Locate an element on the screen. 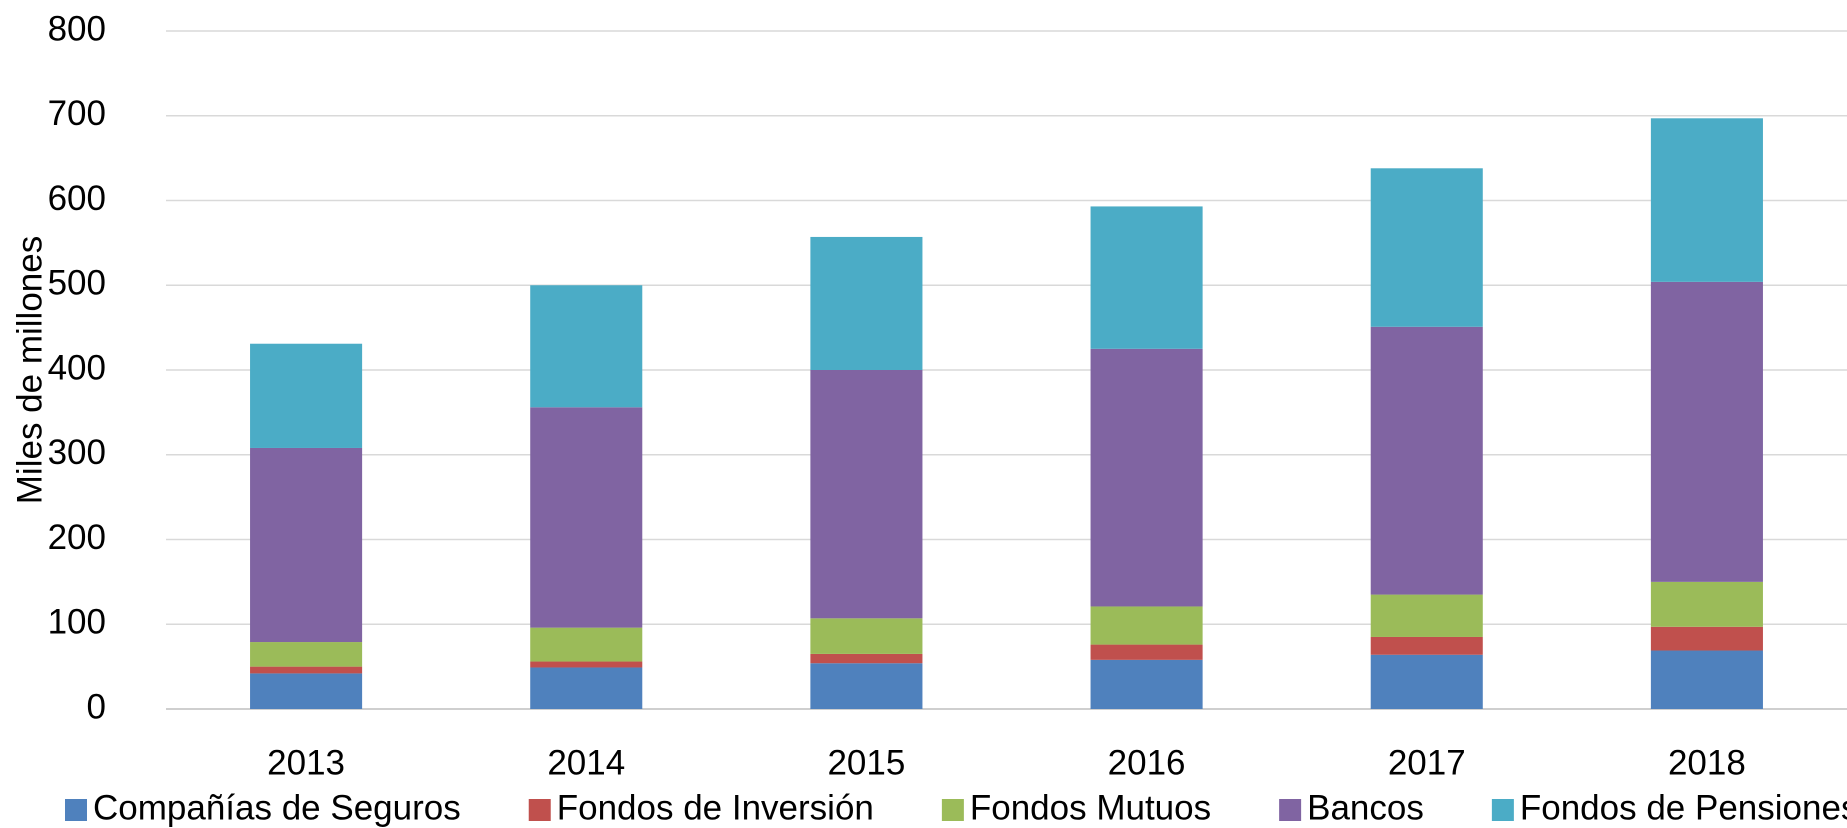  y-tick-label: 0 is located at coordinates (96, 706).